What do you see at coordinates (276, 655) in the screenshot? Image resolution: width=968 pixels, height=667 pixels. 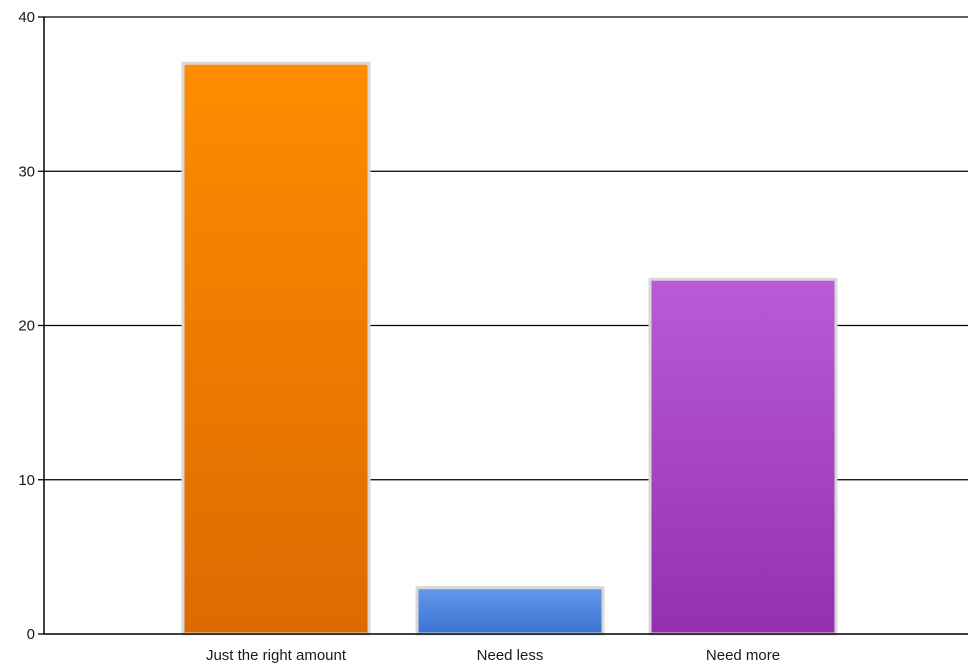 I see `x-tick-label-0: Just the right amount` at bounding box center [276, 655].